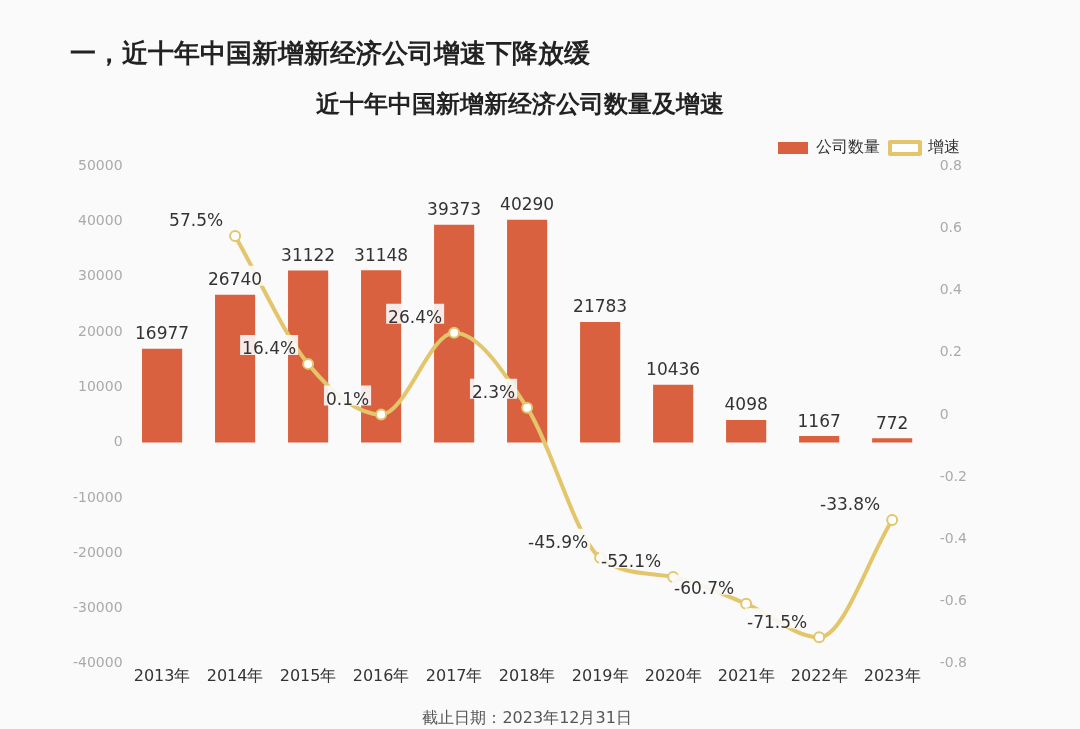  I want to click on y-tick-label: -40000, so click(97, 662).